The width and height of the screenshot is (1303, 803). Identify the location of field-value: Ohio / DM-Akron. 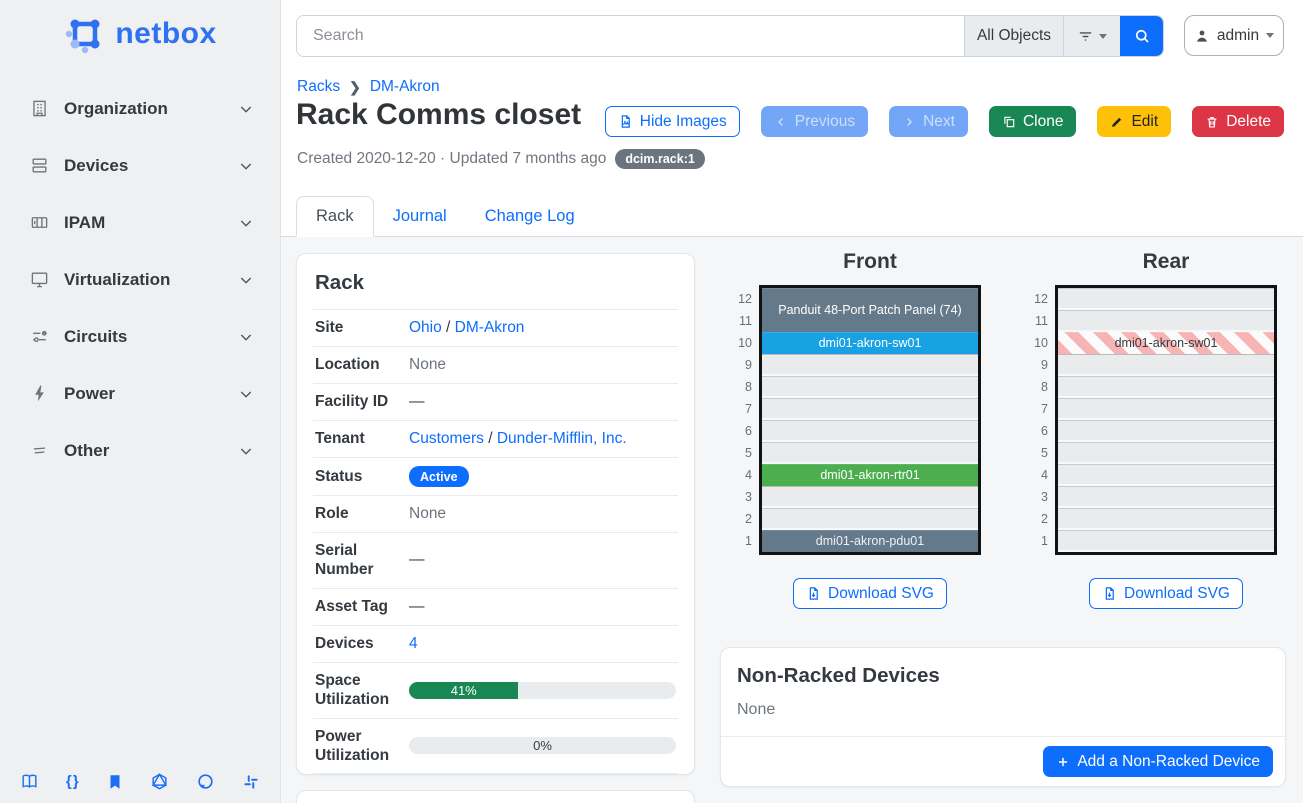
(467, 327).